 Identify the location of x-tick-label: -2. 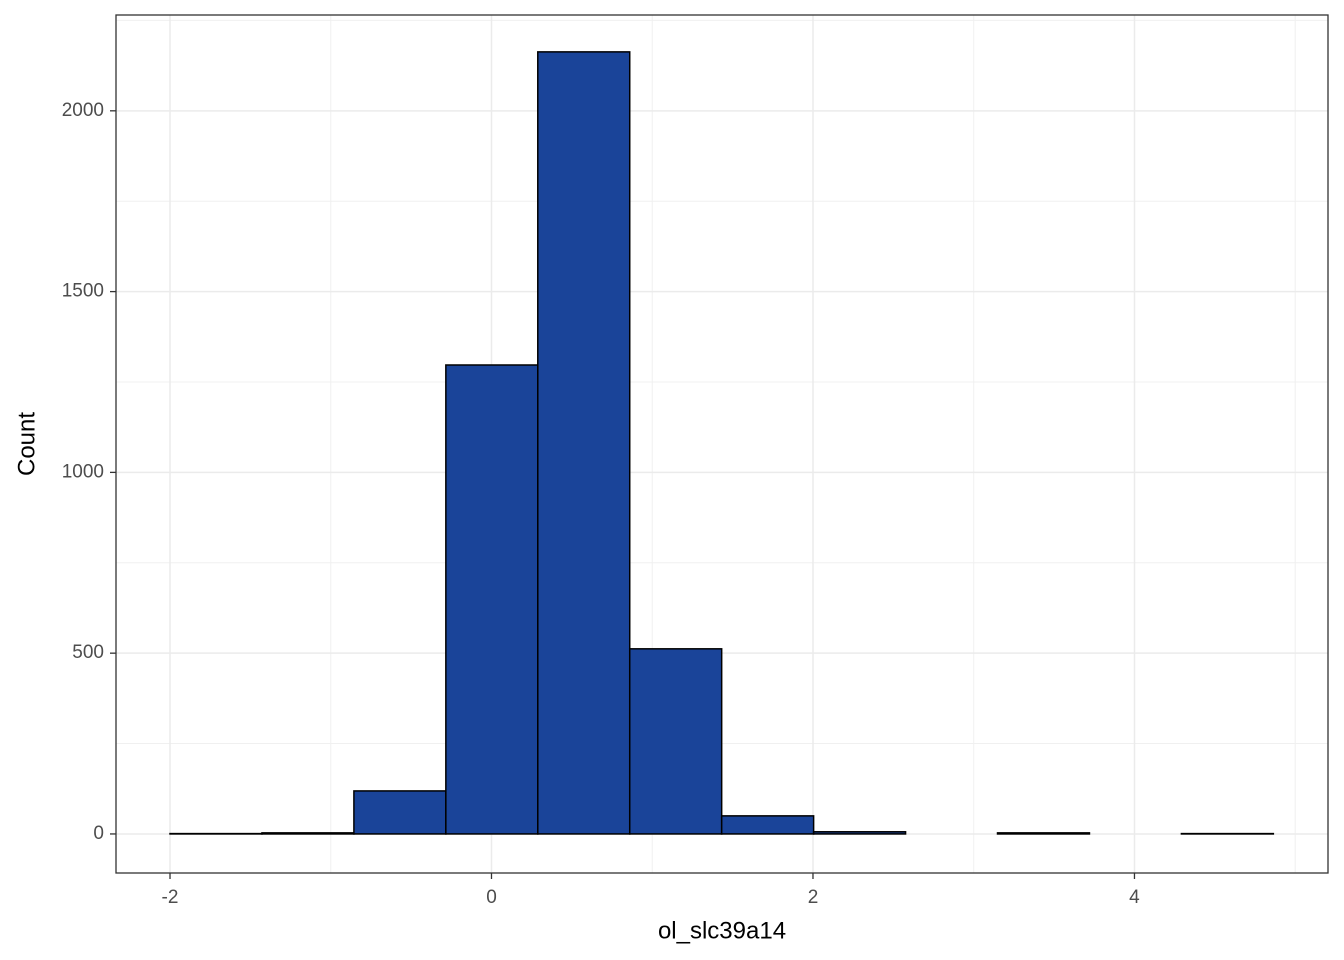
(170, 897).